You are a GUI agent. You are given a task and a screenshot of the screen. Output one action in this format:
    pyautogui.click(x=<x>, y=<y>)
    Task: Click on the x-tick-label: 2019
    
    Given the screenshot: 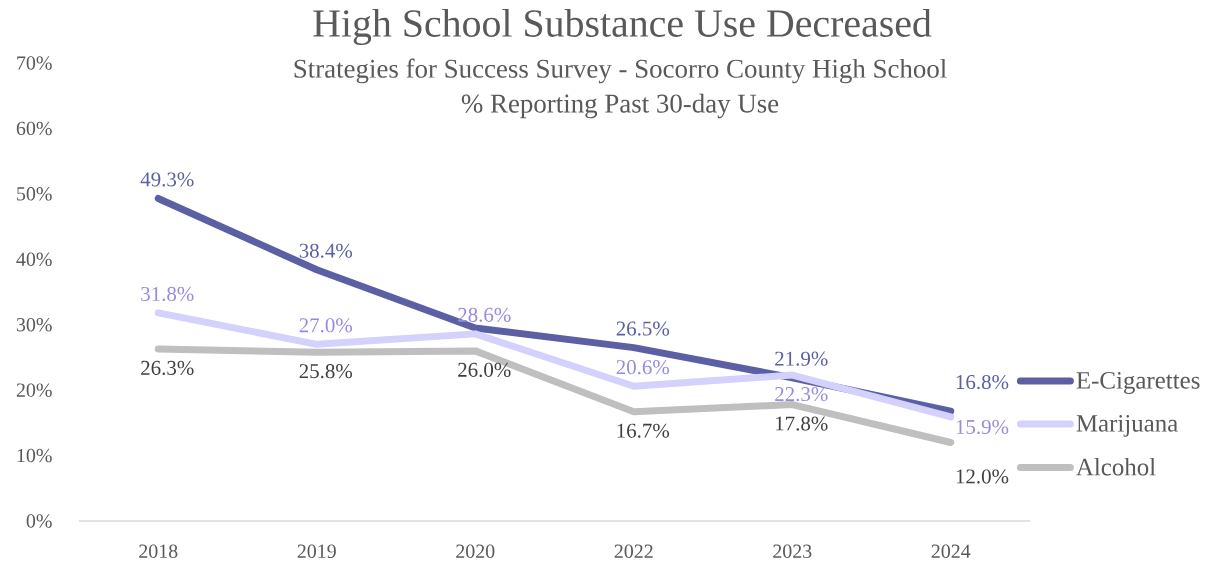 What is the action you would take?
    pyautogui.click(x=316, y=551)
    